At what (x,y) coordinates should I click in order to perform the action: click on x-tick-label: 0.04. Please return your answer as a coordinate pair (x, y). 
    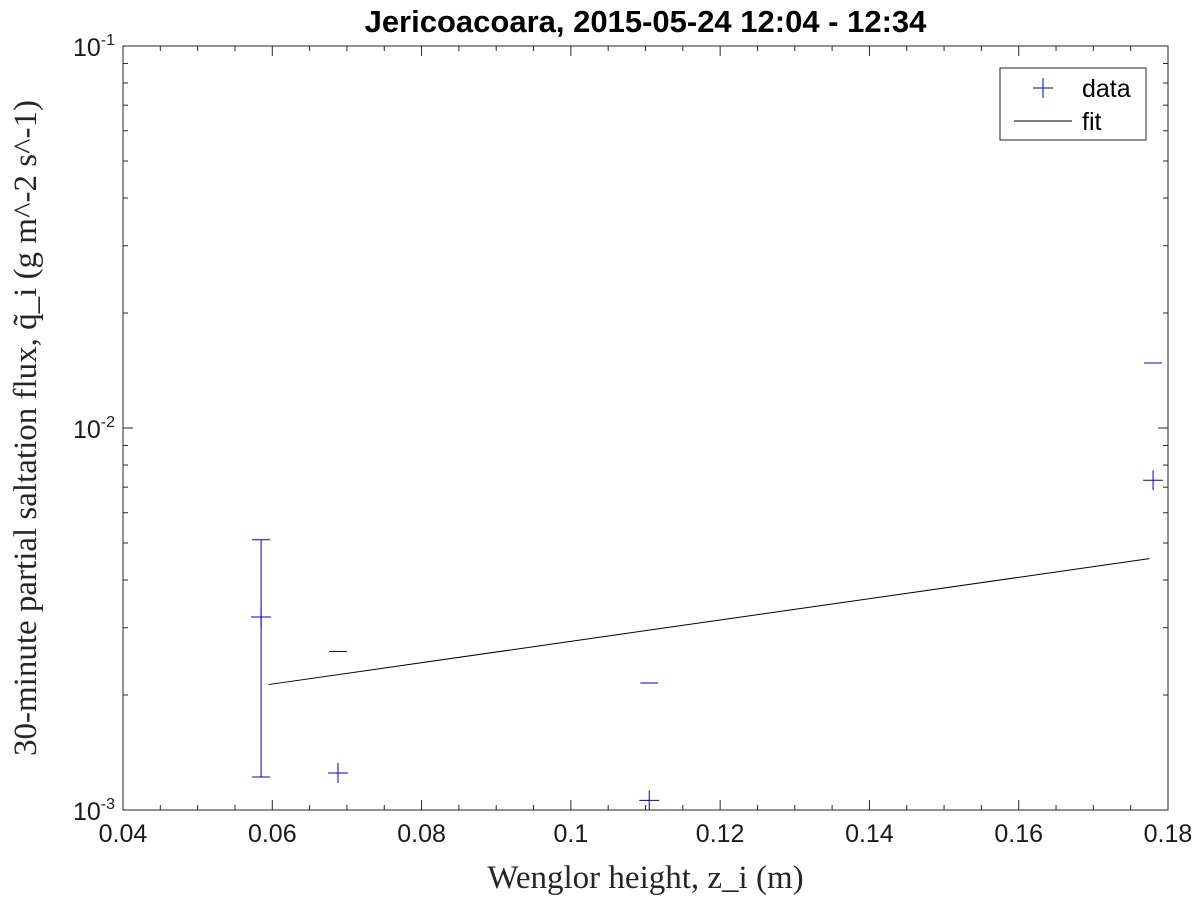
    Looking at the image, I should click on (123, 834).